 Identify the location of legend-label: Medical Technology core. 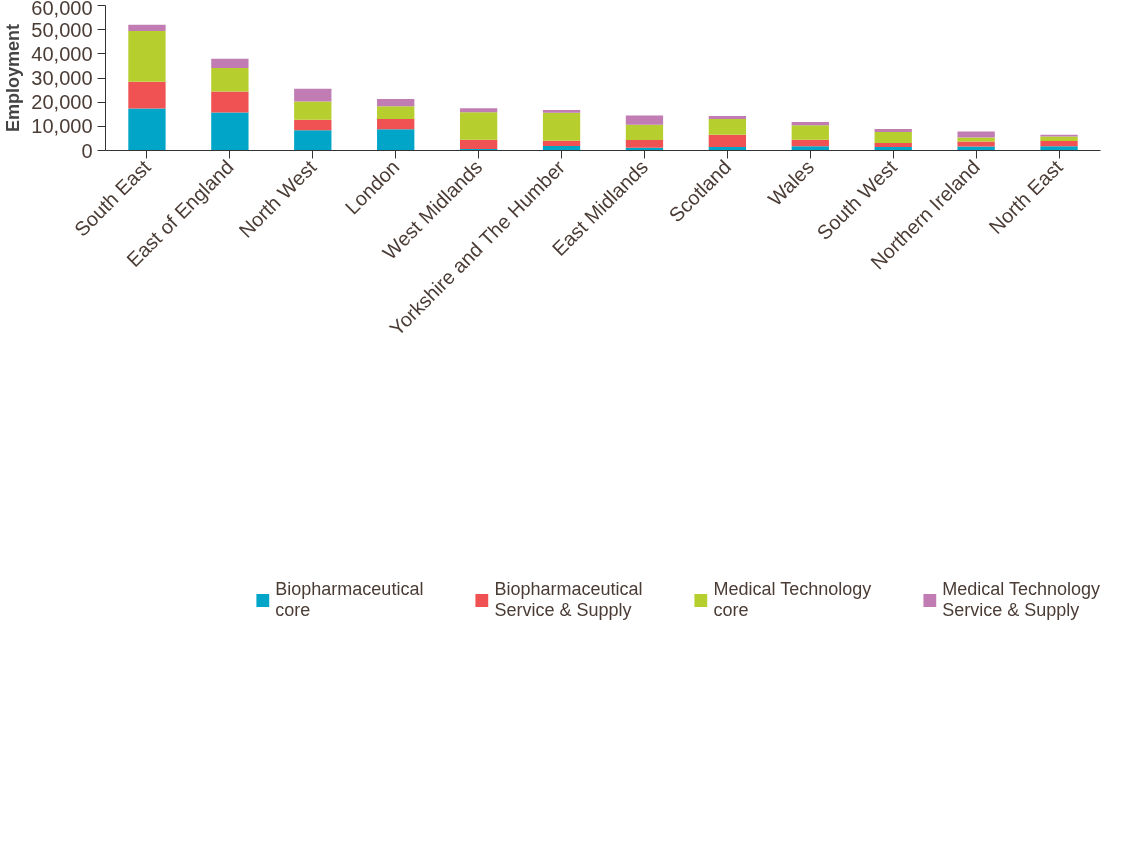
(792, 600).